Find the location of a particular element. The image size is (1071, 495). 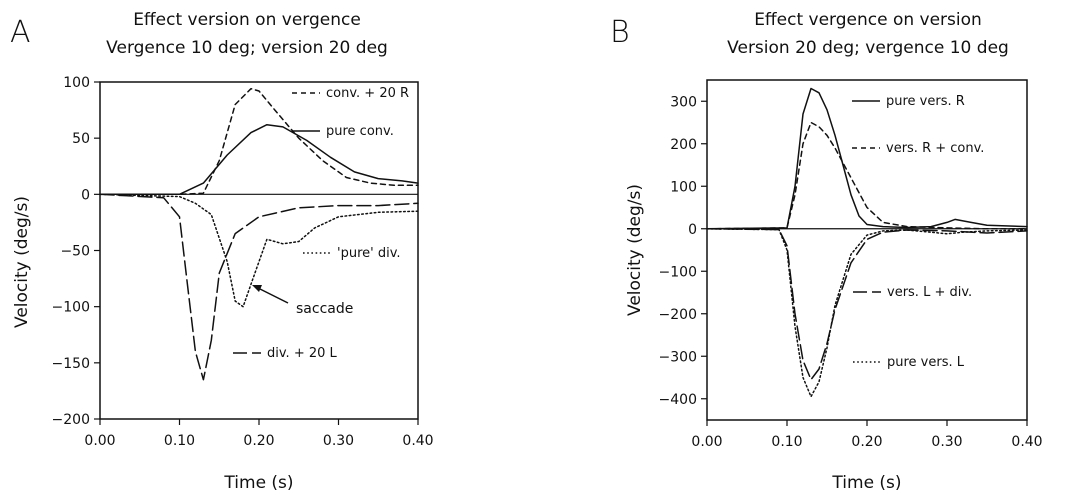

saccade-arrow-head is located at coordinates (257, 288).